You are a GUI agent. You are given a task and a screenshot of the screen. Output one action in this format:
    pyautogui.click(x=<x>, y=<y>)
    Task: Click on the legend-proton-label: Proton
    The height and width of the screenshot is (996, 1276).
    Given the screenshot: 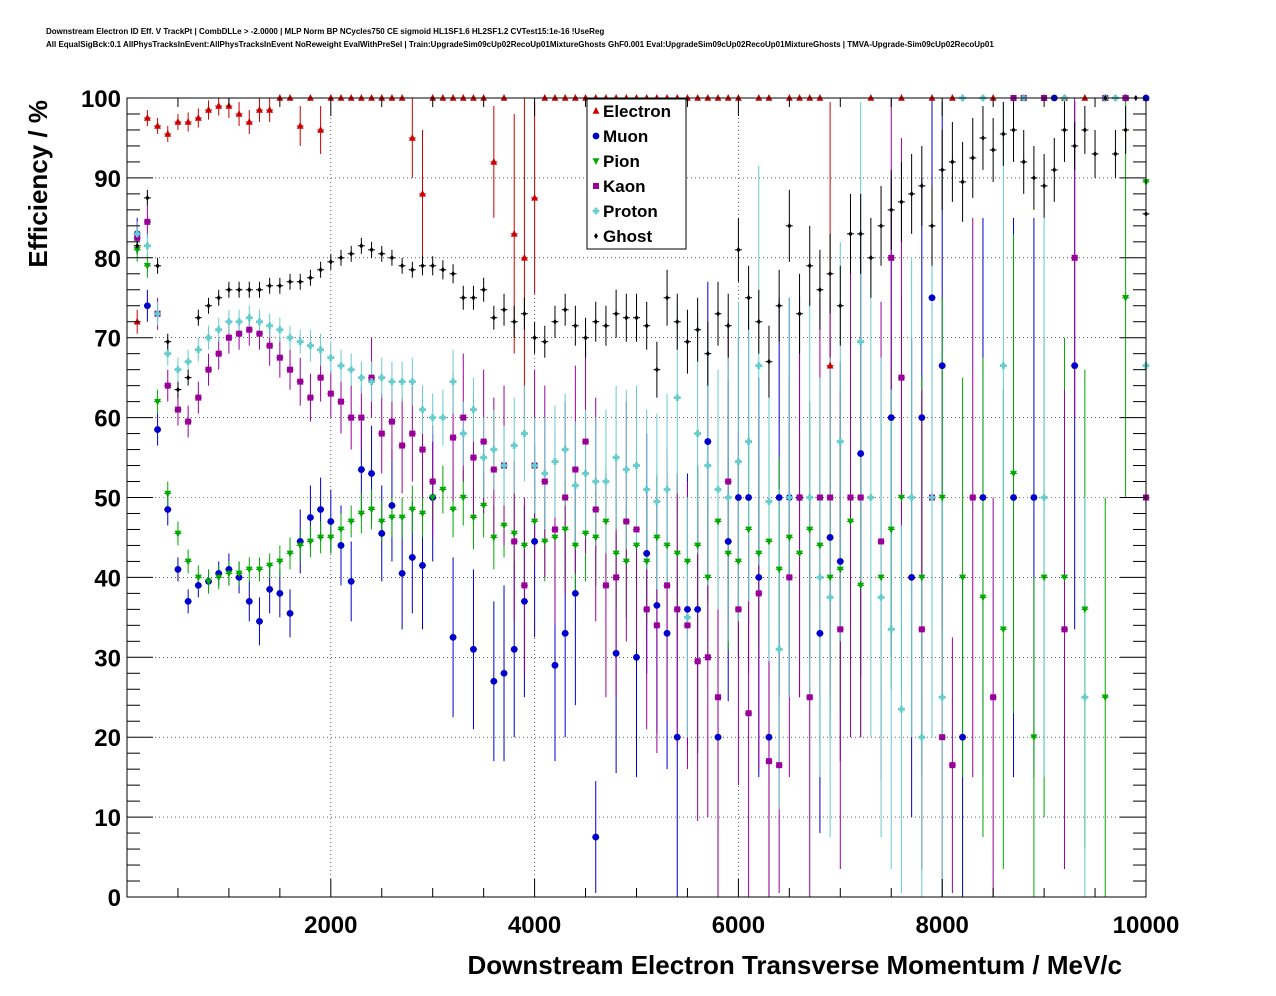 What is the action you would take?
    pyautogui.click(x=630, y=211)
    